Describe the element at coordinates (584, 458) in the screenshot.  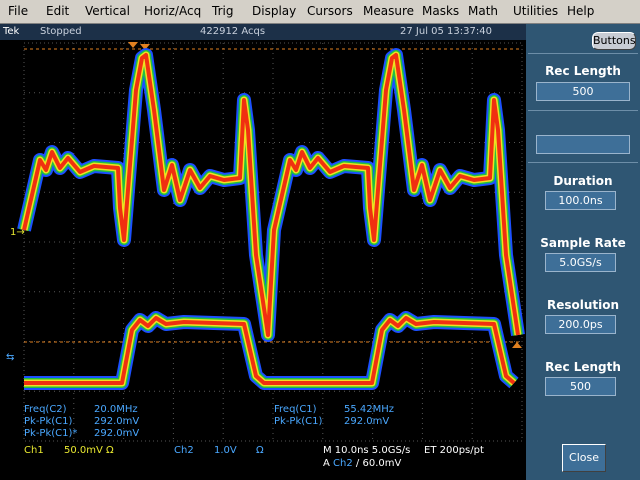
I see `close-button: Close` at that location.